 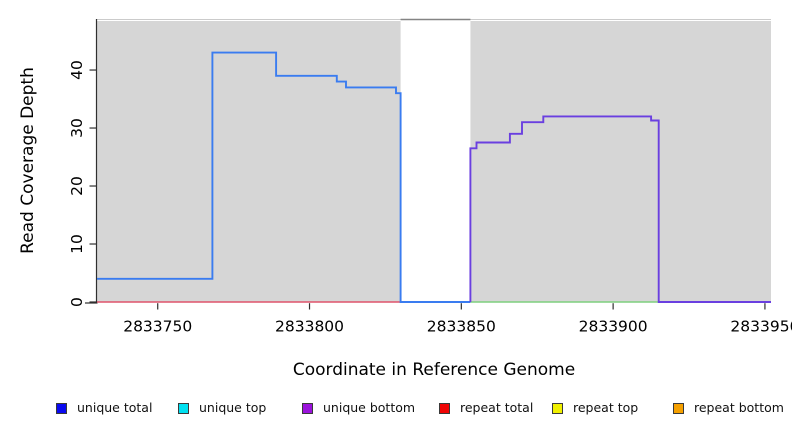 What do you see at coordinates (613, 327) in the screenshot?
I see `x-tick-label: 2833900` at bounding box center [613, 327].